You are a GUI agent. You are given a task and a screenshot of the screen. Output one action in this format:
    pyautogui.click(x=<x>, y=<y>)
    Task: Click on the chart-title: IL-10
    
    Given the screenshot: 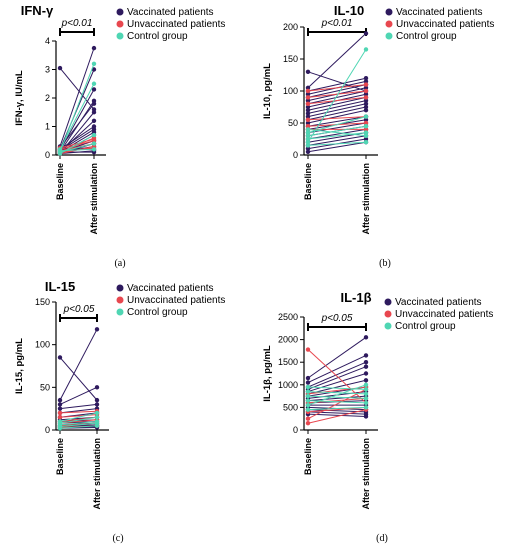 What is the action you would take?
    pyautogui.click(x=349, y=10)
    